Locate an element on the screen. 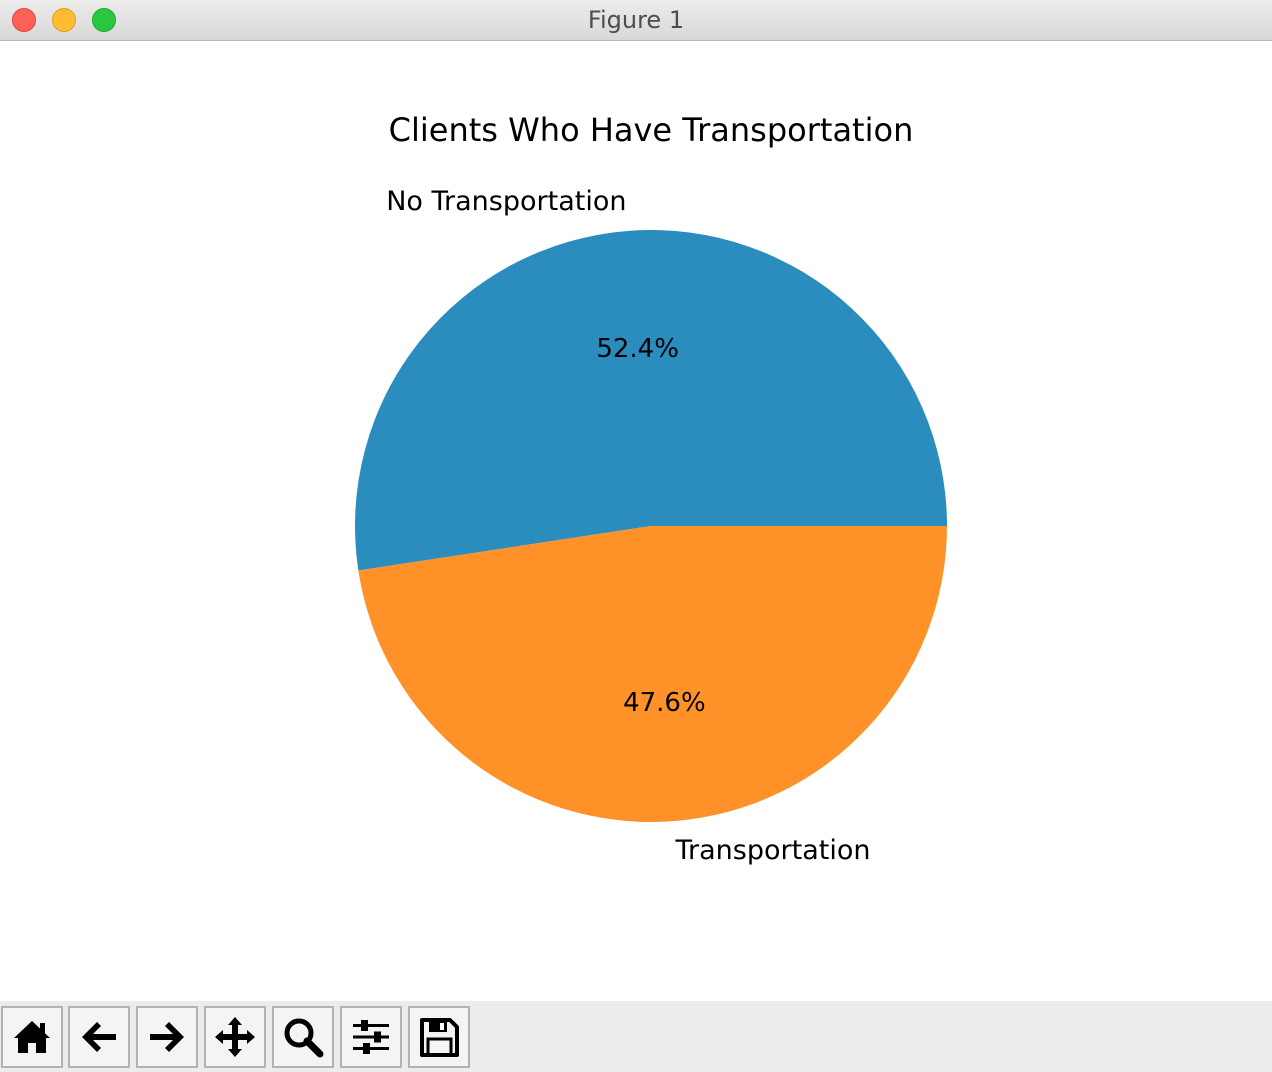  navigation-toolbar is located at coordinates (636, 1036).